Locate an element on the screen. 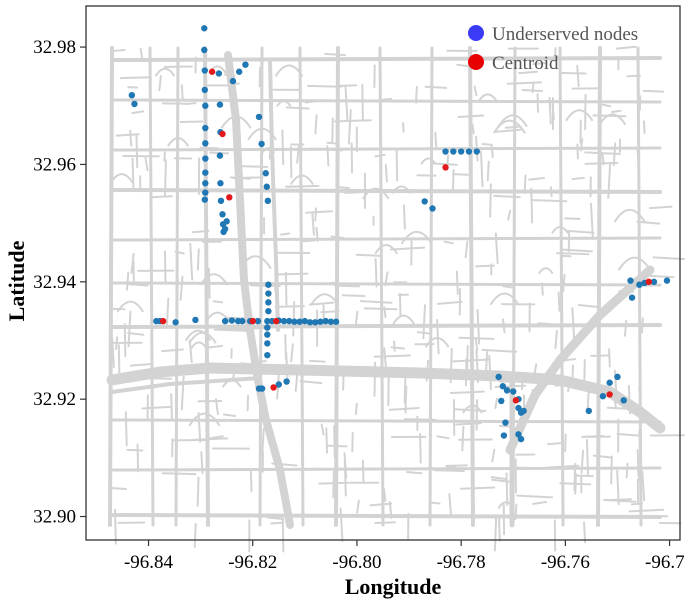 The width and height of the screenshot is (685, 605). x-tick-label: -96.80 is located at coordinates (356, 562).